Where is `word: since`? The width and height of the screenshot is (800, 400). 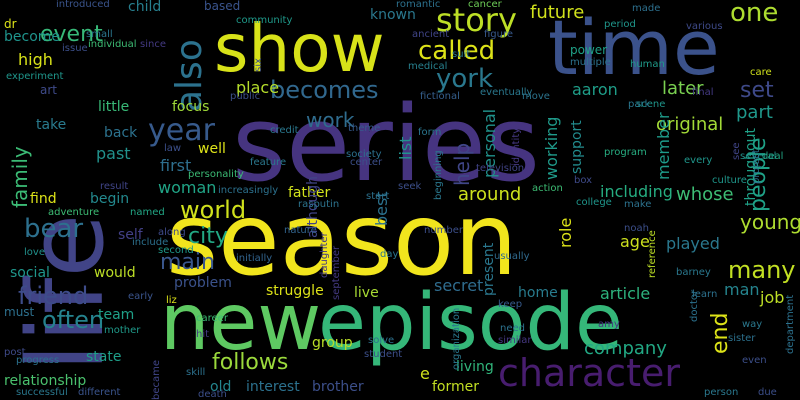 word: since is located at coordinates (153, 44).